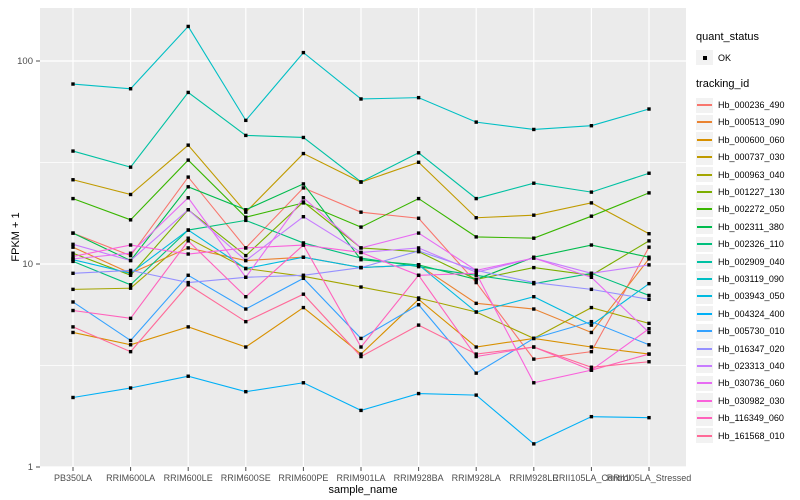 This screenshot has width=800, height=500. I want to click on legend-item-label: Hb_003119_090, so click(751, 278).